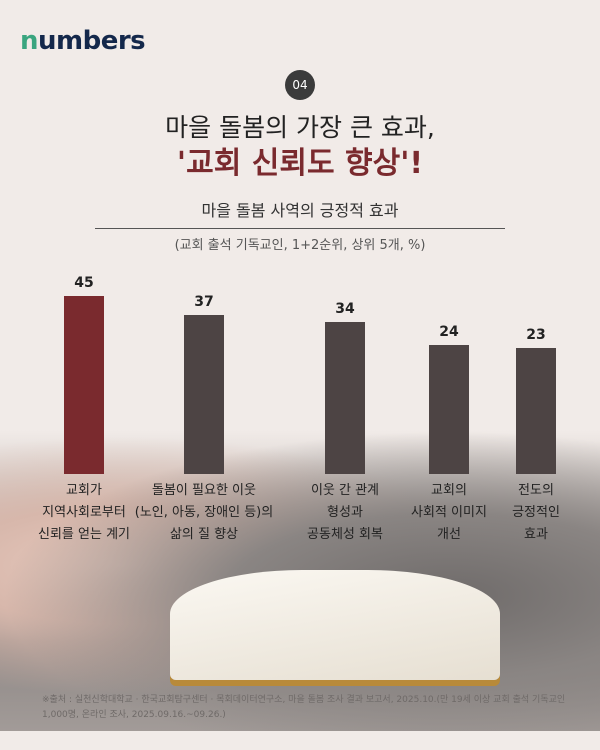  I want to click on data-label: 34, so click(345, 308).